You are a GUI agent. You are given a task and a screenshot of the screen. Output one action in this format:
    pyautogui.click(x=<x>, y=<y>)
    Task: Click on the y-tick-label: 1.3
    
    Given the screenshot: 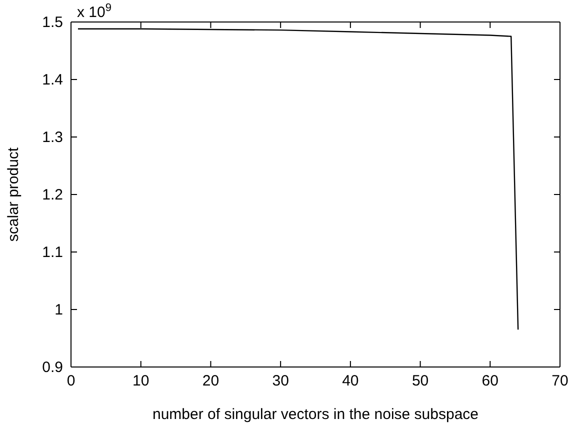 What is the action you would take?
    pyautogui.click(x=52, y=137)
    